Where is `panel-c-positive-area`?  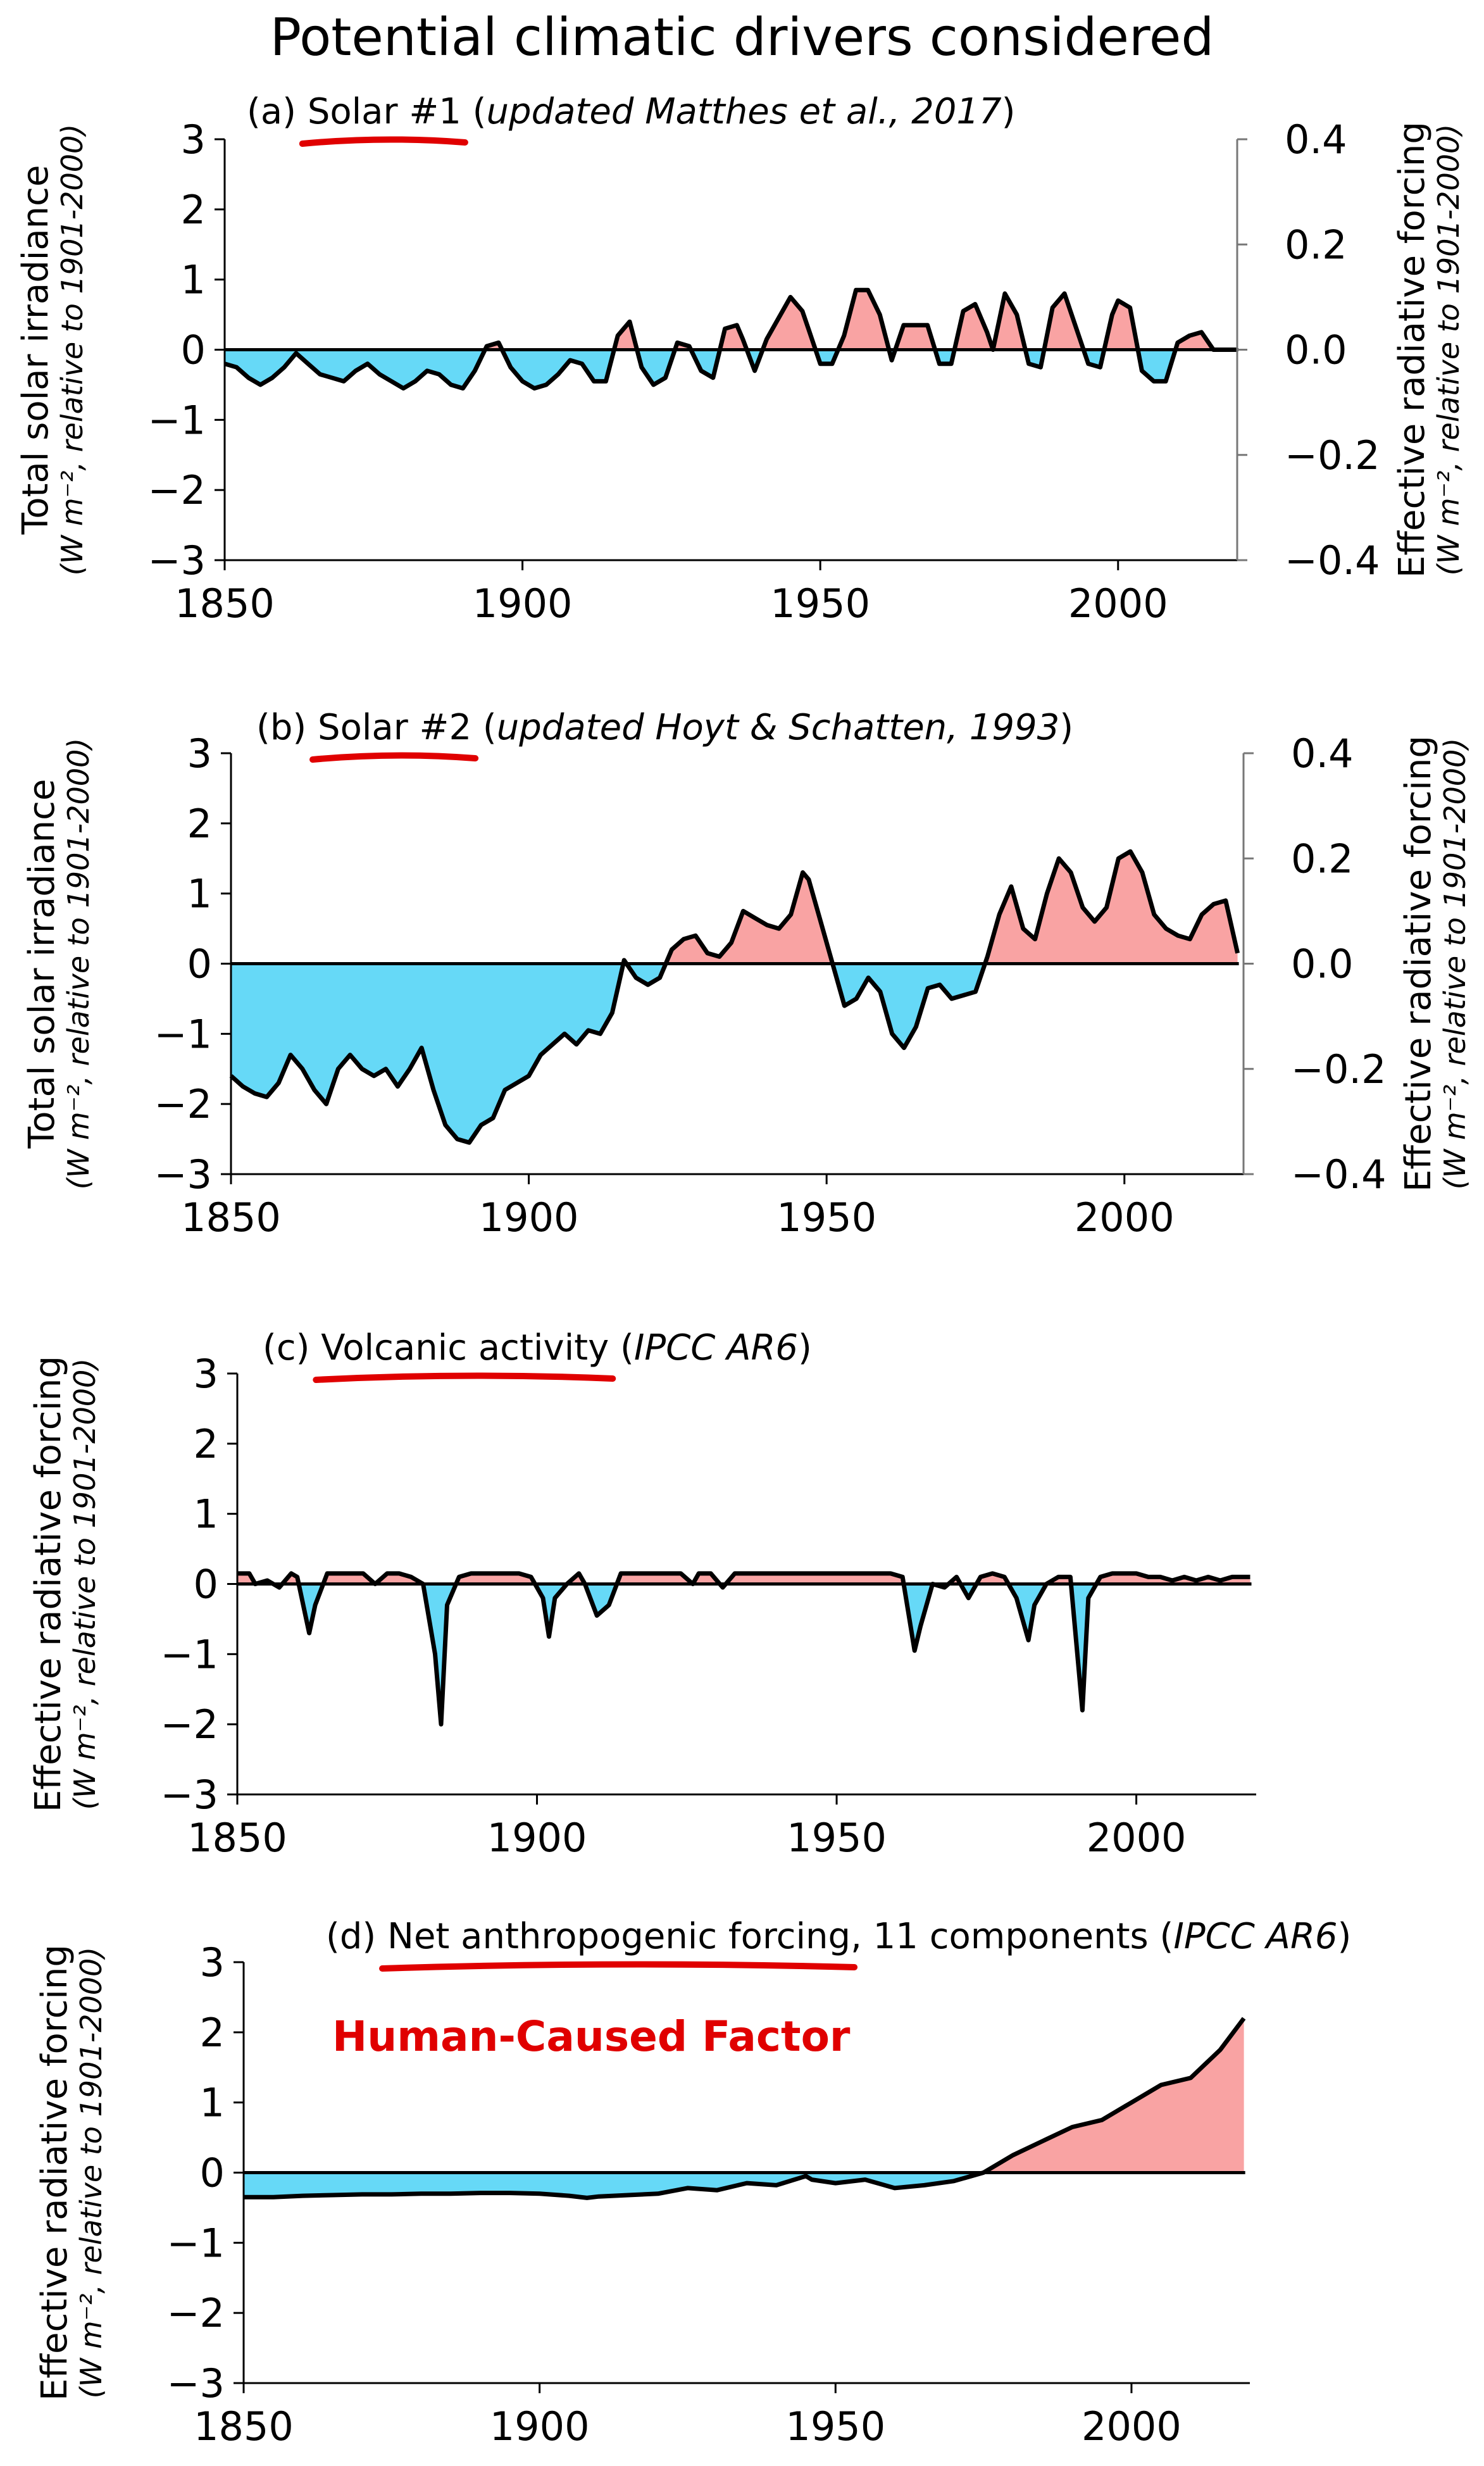 panel-c-positive-area is located at coordinates (743, 1578).